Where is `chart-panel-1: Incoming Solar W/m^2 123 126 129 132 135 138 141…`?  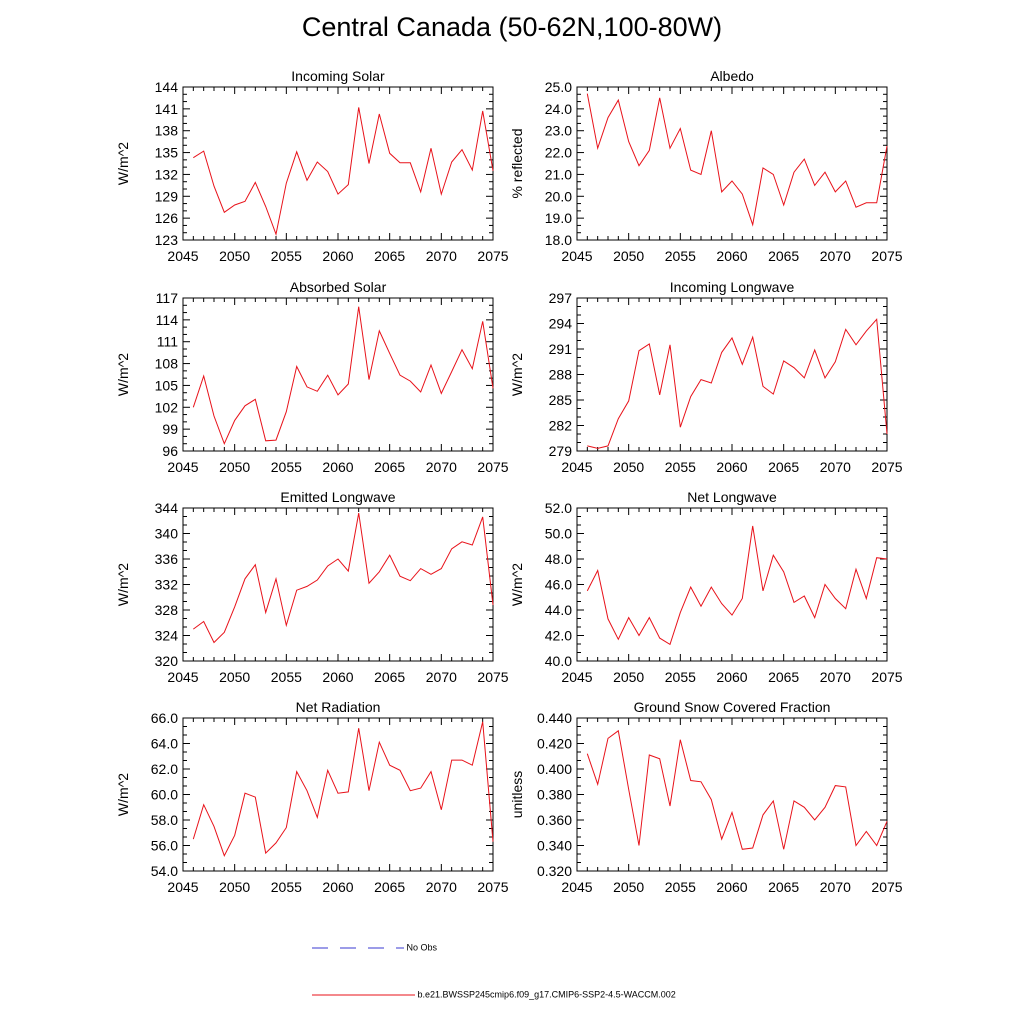 chart-panel-1: Incoming Solar W/m^2 123 126 129 132 135 138 141… is located at coordinates (312, 166).